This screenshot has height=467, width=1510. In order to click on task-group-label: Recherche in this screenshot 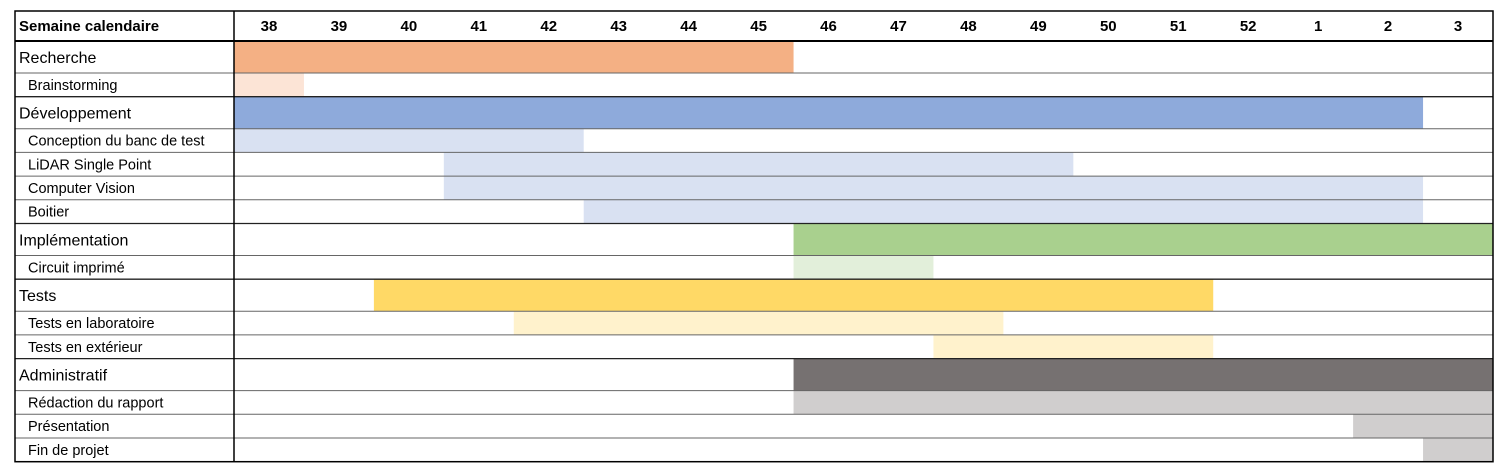, I will do `click(57, 58)`.